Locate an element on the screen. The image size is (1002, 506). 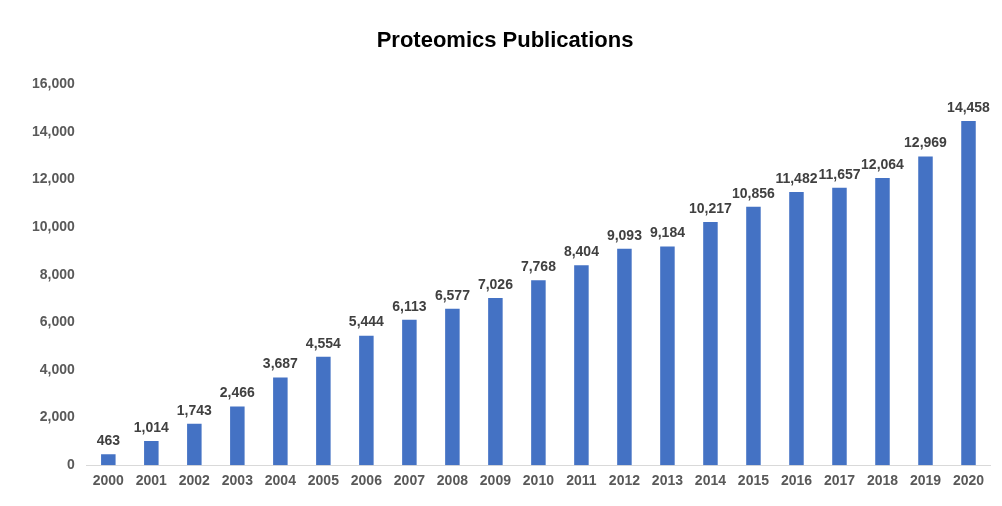
data-label: 9,184 is located at coordinates (667, 232).